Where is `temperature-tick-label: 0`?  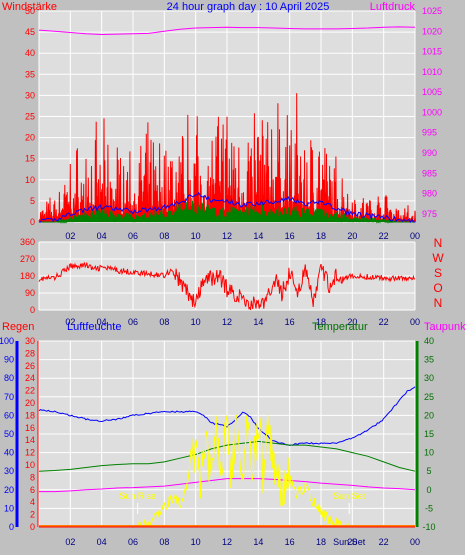 temperature-tick-label: 0 is located at coordinates (428, 490).